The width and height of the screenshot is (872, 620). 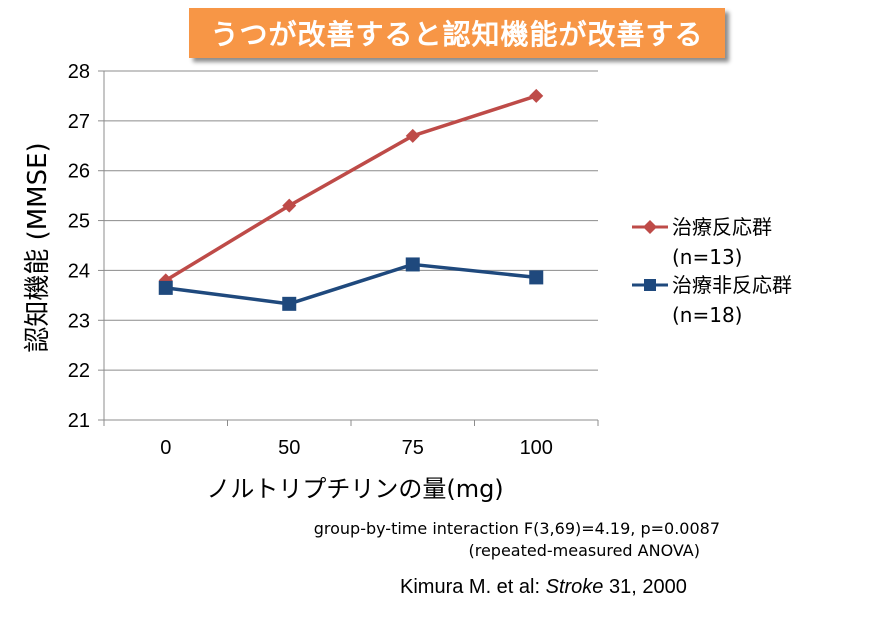 What do you see at coordinates (79, 172) in the screenshot?
I see `y-tick-label: 26` at bounding box center [79, 172].